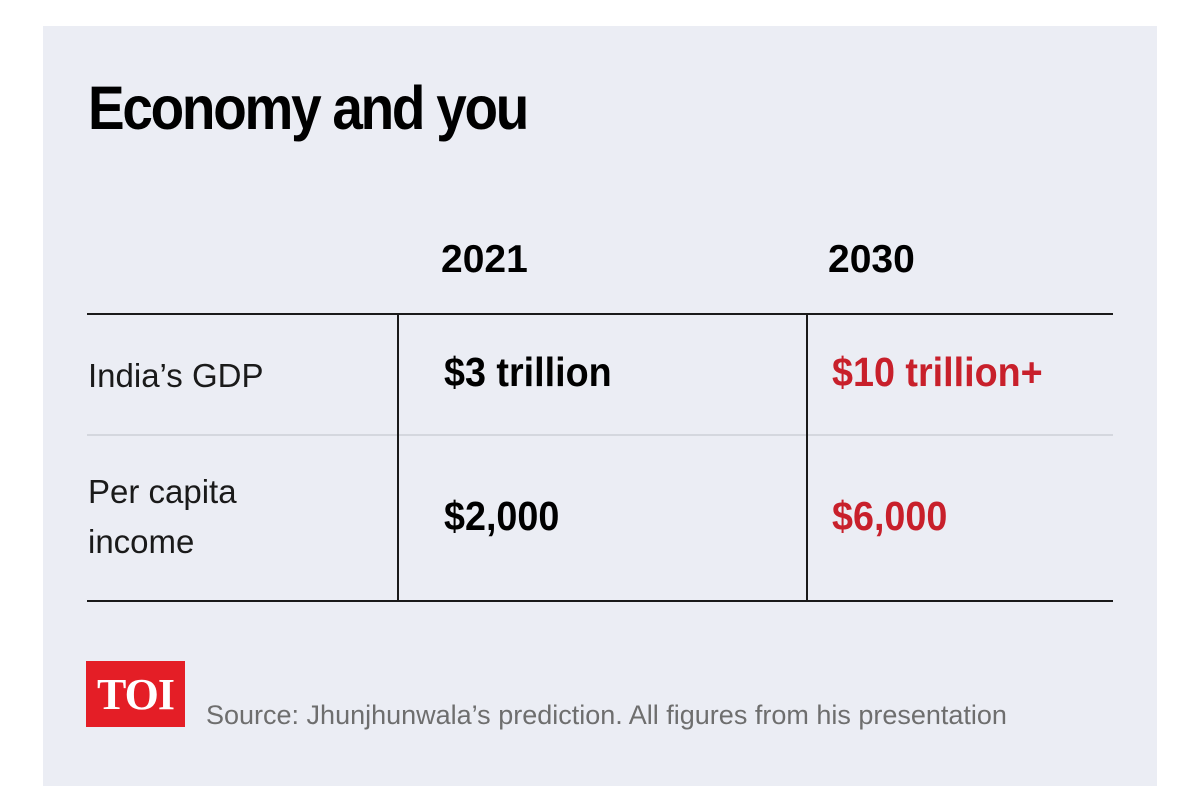 The image size is (1200, 805). I want to click on row-divider, so click(600, 435).